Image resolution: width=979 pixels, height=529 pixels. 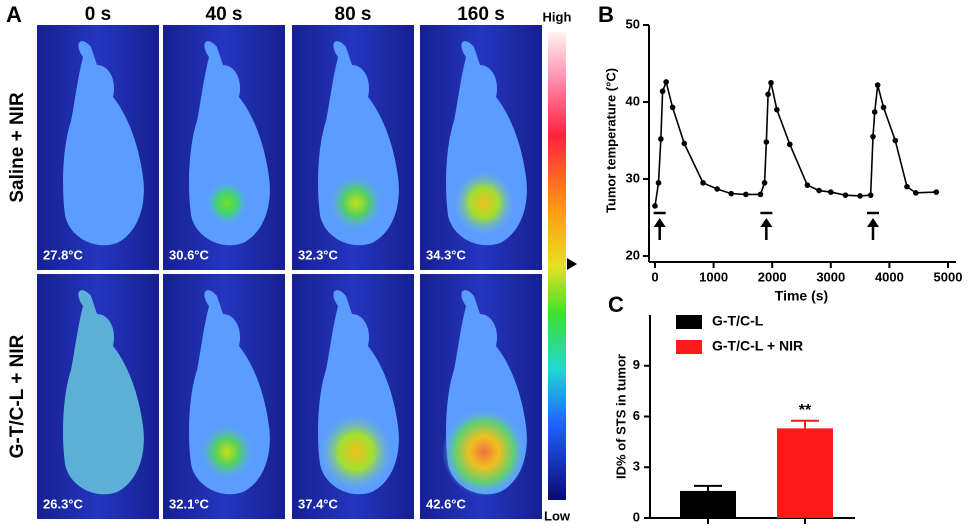 What do you see at coordinates (805, 410) in the screenshot?
I see `significance: **` at bounding box center [805, 410].